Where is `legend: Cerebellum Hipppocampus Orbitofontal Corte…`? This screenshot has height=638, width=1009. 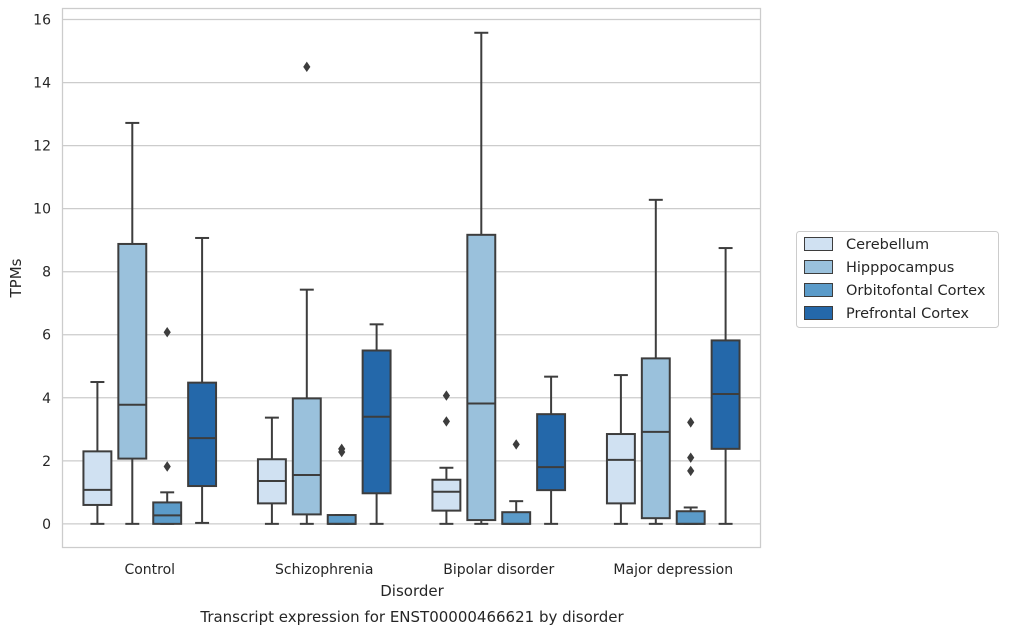
legend: Cerebellum Hipppocampus Orbitofontal Corte… is located at coordinates (897, 279).